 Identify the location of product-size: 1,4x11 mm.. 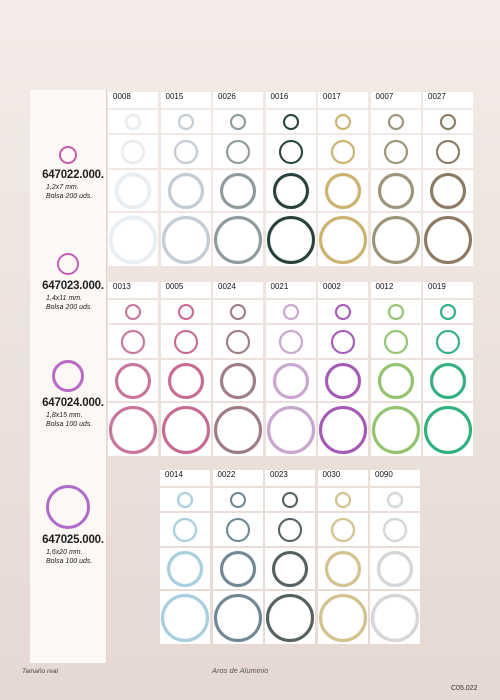
(64, 298).